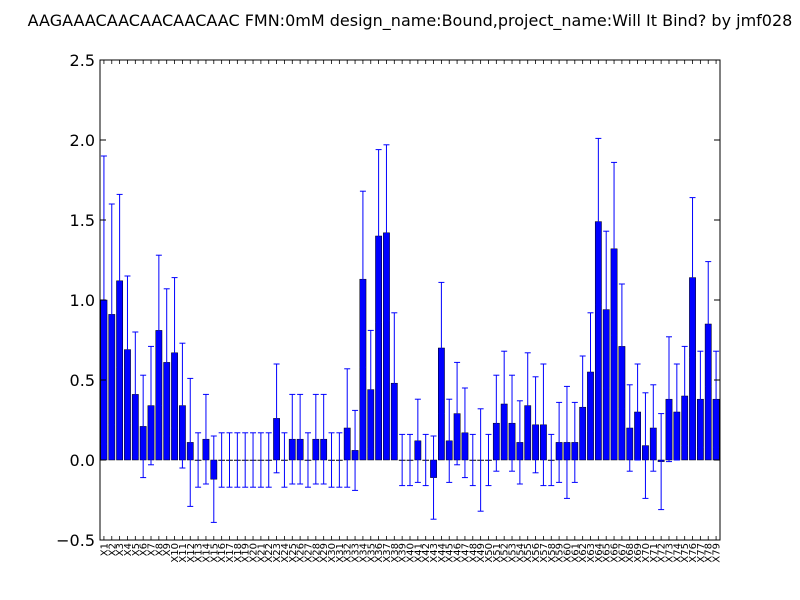 The height and width of the screenshot is (600, 800). Describe the element at coordinates (285, 553) in the screenshot. I see `x-tick-label: X24` at that location.